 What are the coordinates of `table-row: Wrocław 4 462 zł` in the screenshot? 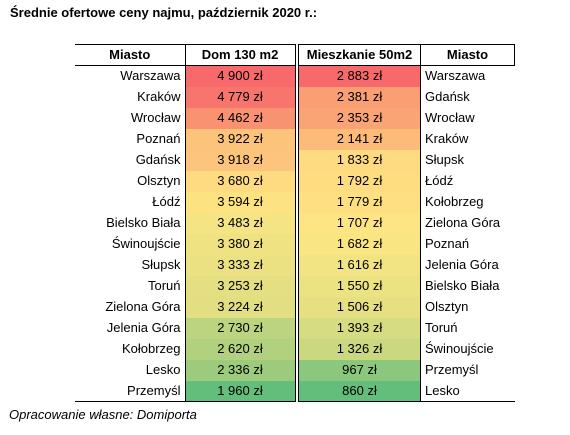 It's located at (185, 118).